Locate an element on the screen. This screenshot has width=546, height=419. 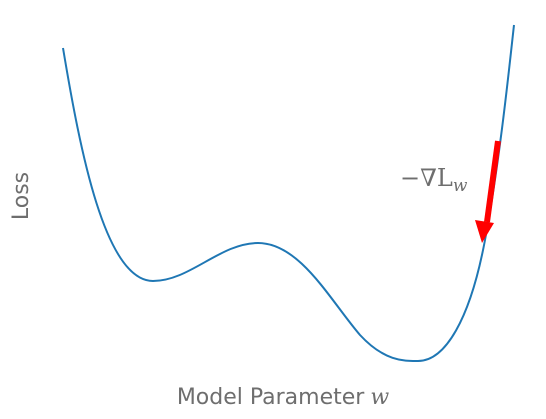
gradient-arrow-shaft is located at coordinates (492, 181).